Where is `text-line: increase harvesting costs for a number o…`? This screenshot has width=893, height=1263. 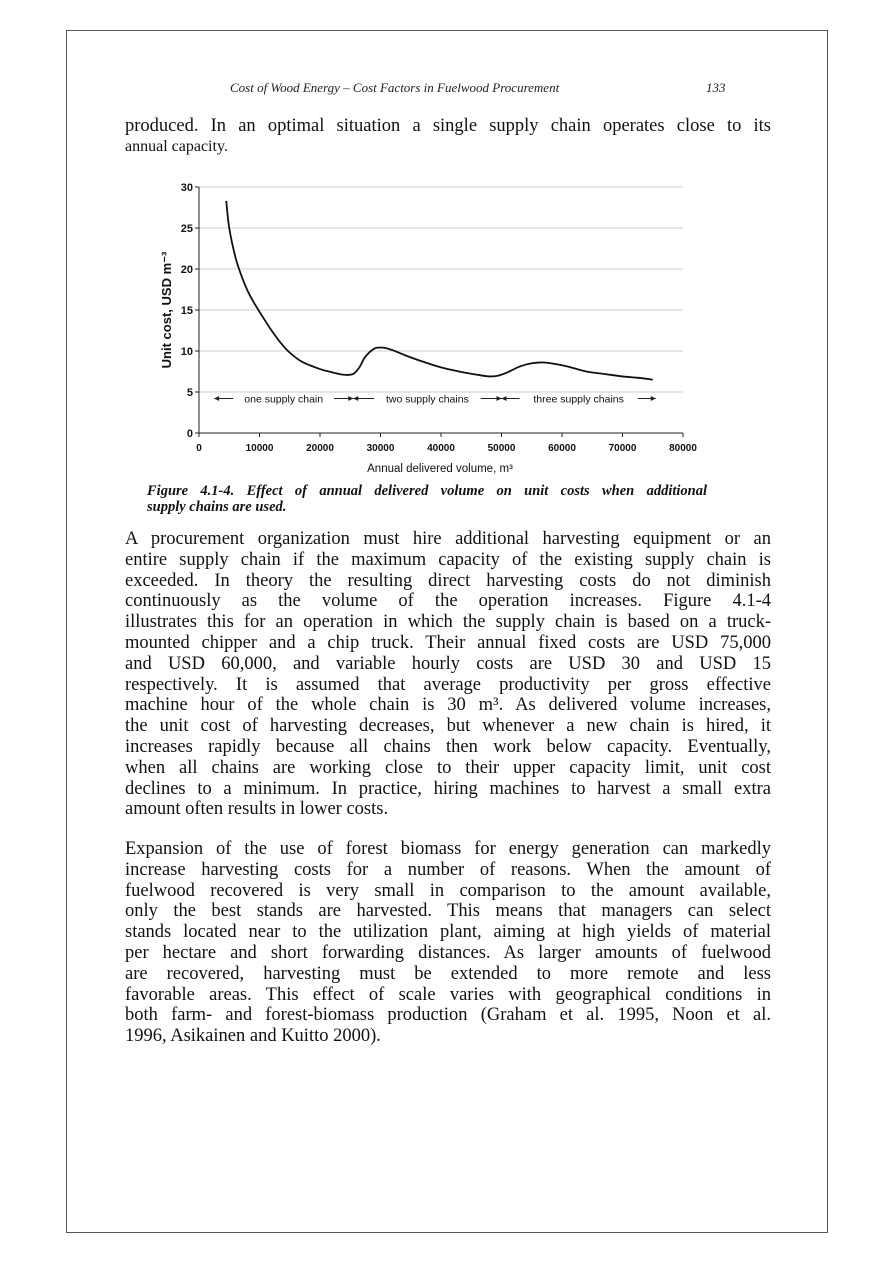
text-line: increase harvesting costs for a number o… is located at coordinates (448, 869).